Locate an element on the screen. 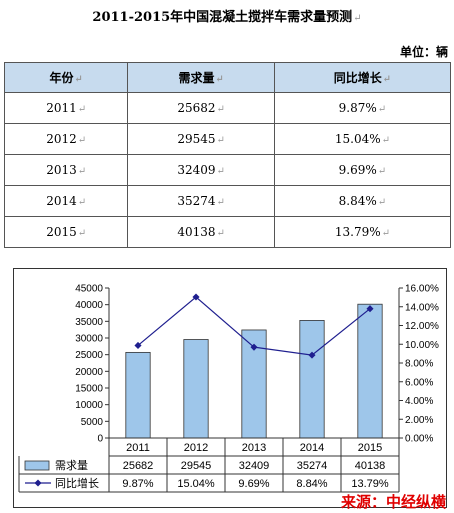  data-label-growth: 15.04% is located at coordinates (196, 484).